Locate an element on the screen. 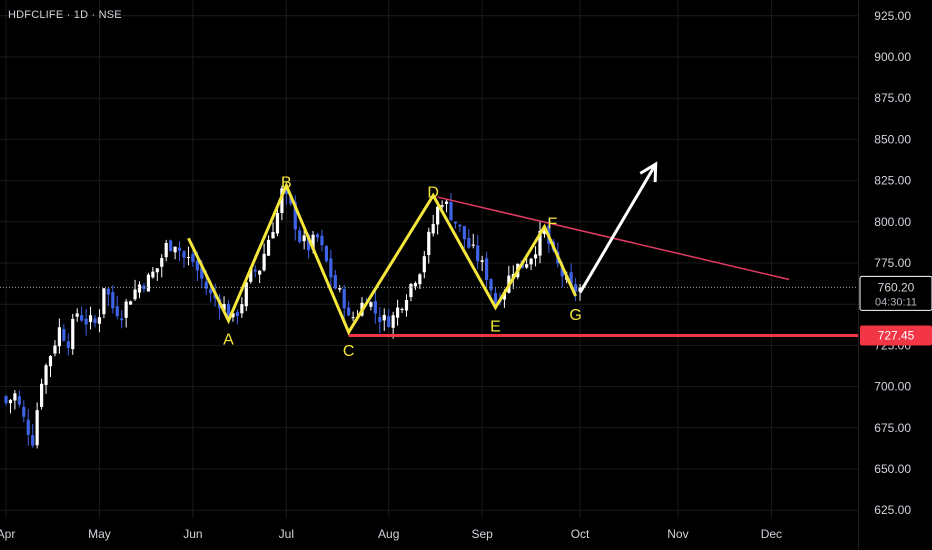 Image resolution: width=932 pixels, height=550 pixels. y-tick-label: 700.00 is located at coordinates (892, 387).